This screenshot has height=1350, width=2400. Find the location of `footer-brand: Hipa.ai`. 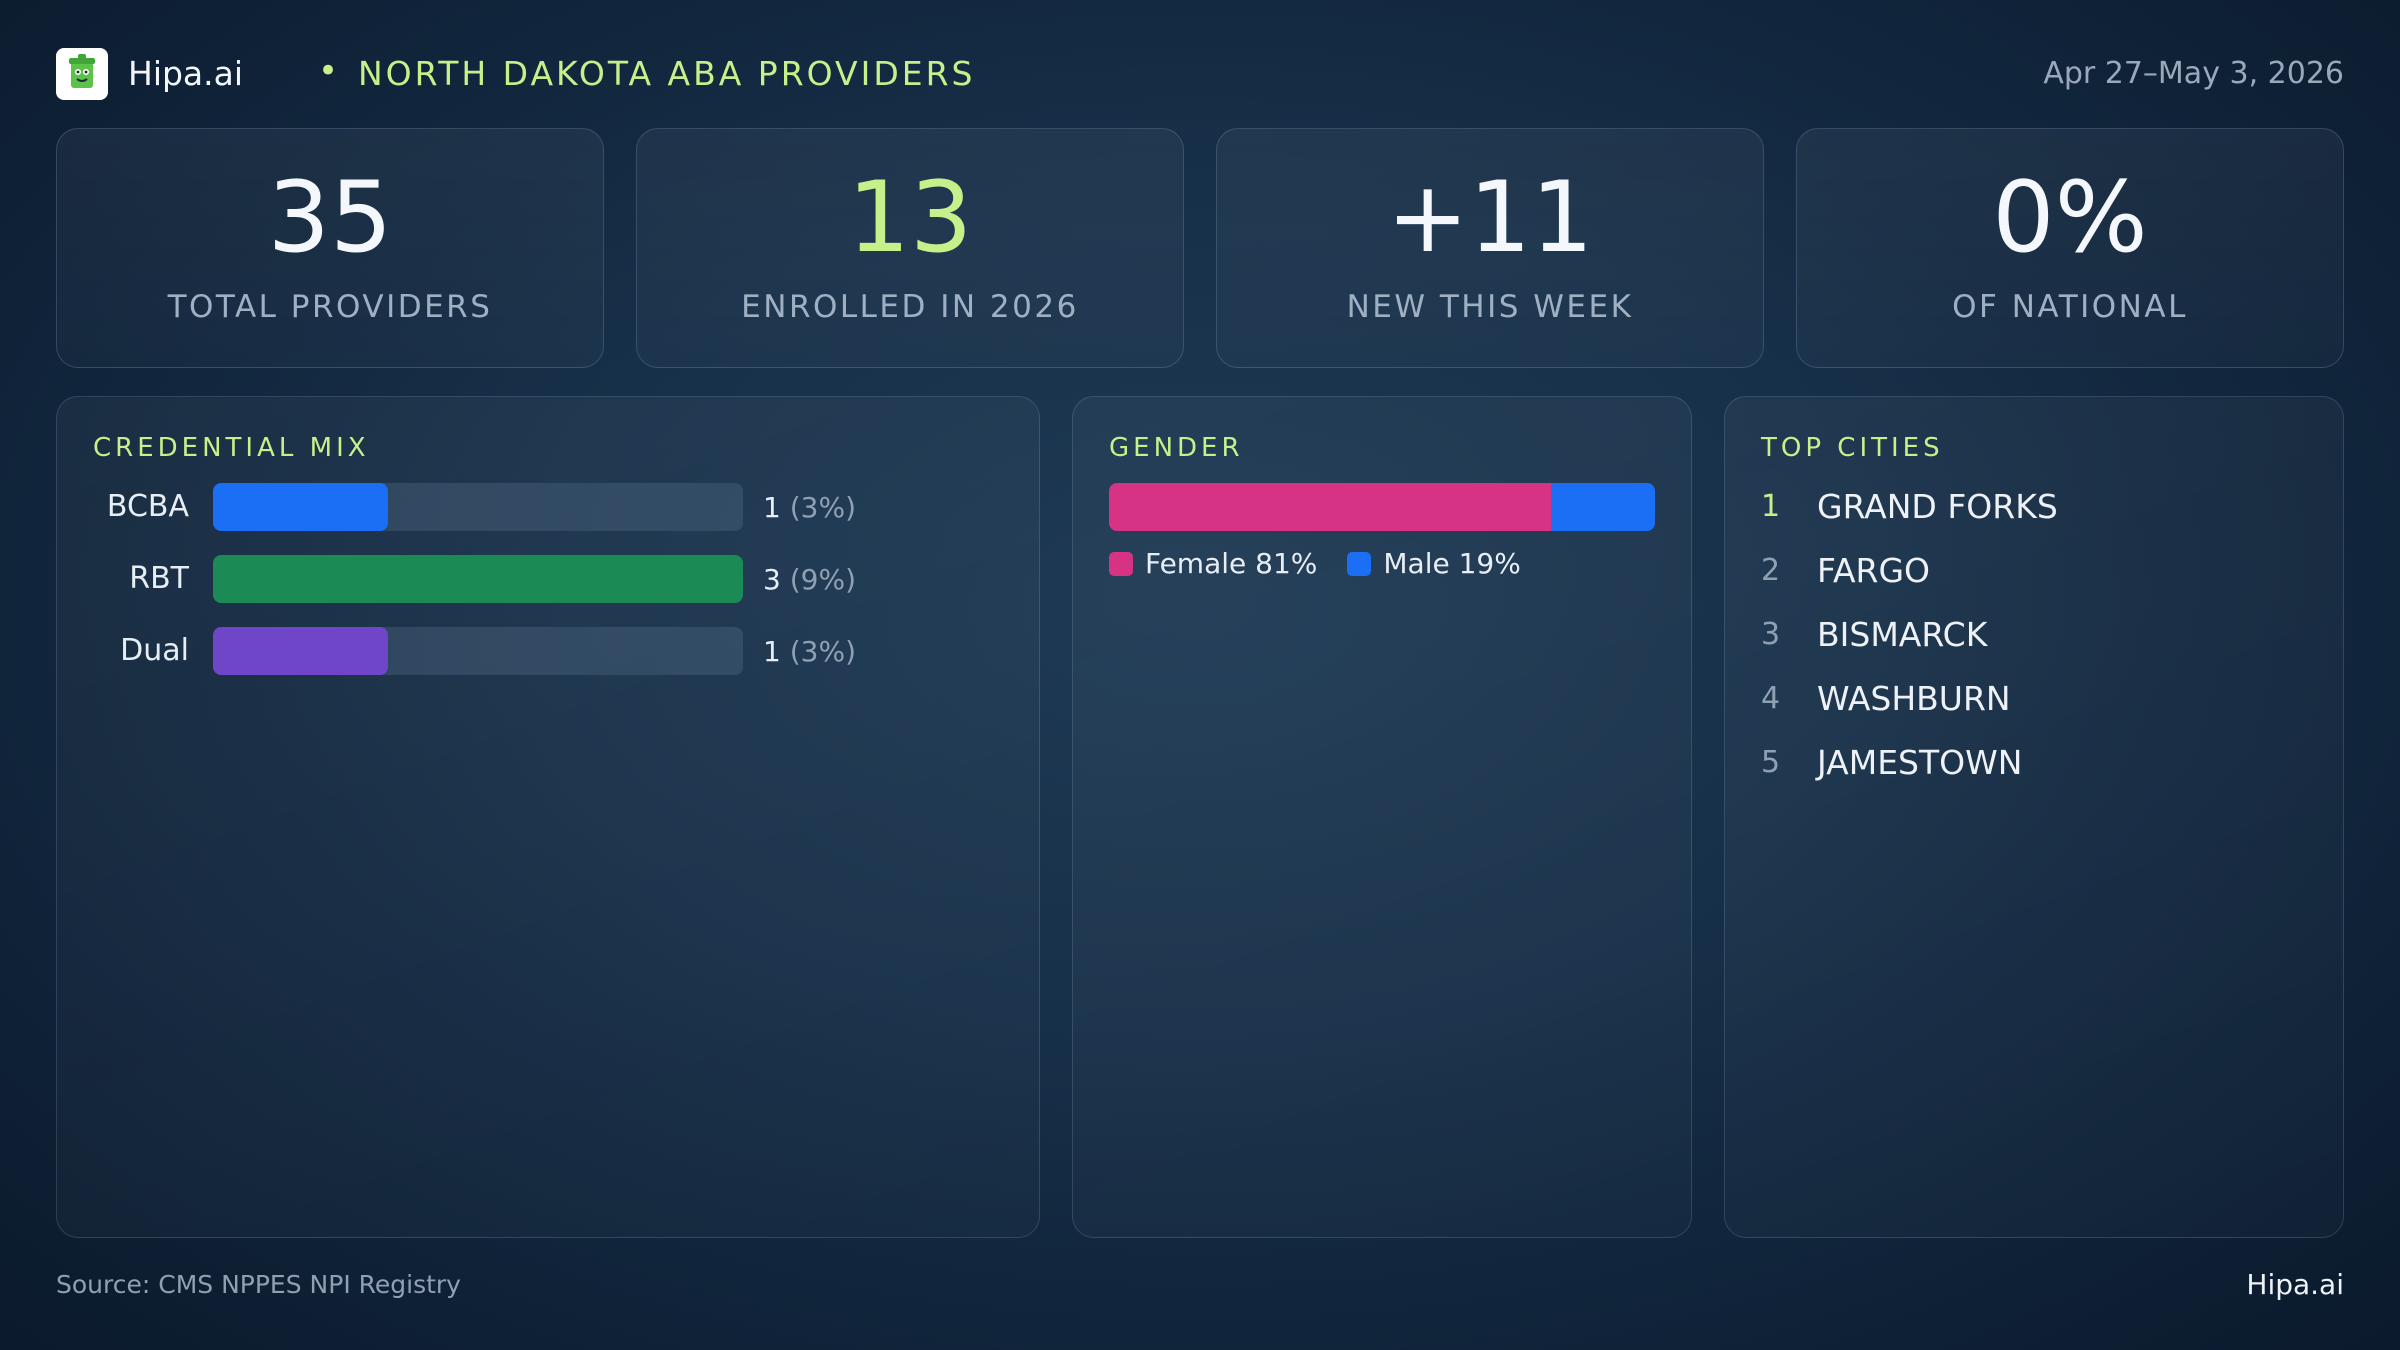

footer-brand: Hipa.ai is located at coordinates (2295, 1284).